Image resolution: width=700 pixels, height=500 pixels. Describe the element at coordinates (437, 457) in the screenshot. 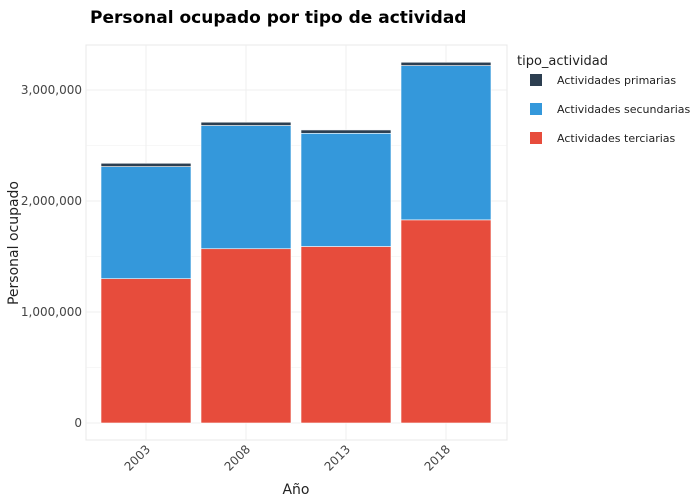

I see `x-tick-label: 2018` at that location.